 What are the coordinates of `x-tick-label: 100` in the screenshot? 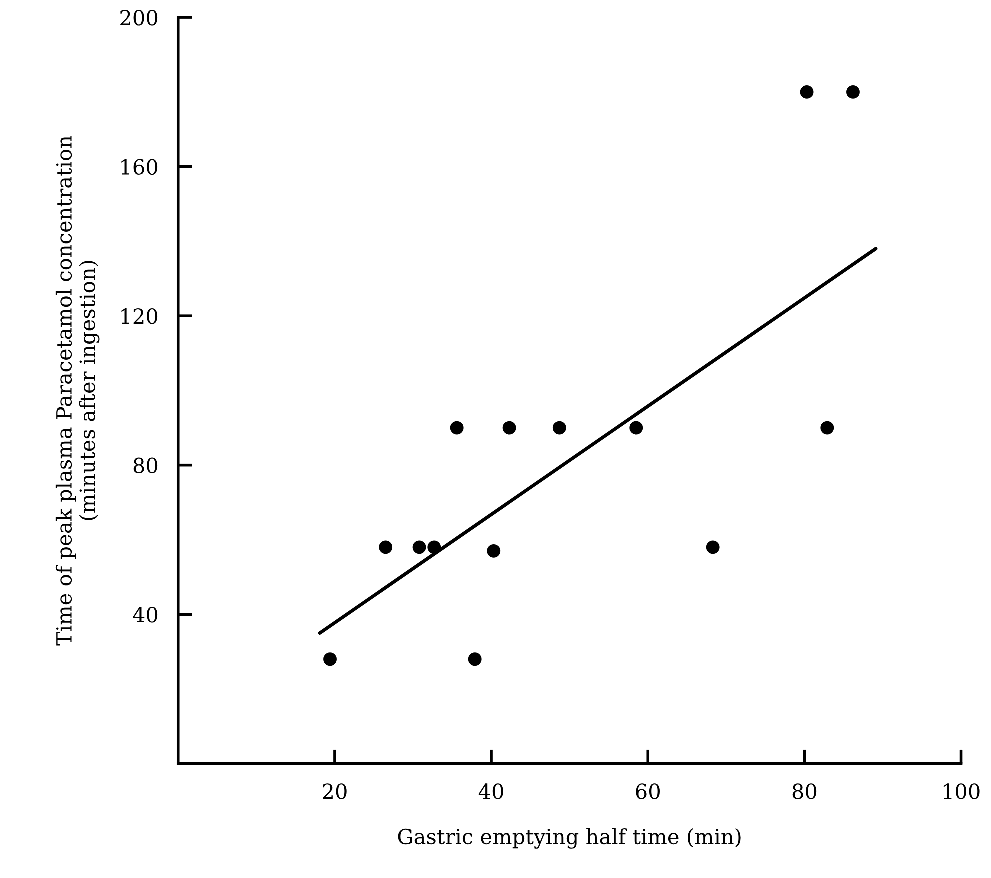 It's located at (962, 792).